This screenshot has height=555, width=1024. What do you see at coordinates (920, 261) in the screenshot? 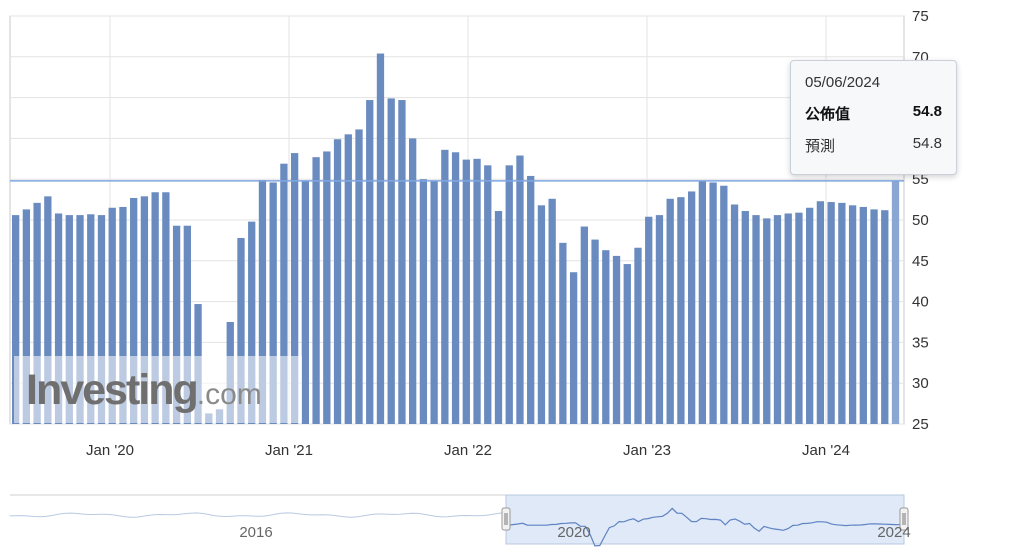
I see `y-tick-label: 45` at bounding box center [920, 261].